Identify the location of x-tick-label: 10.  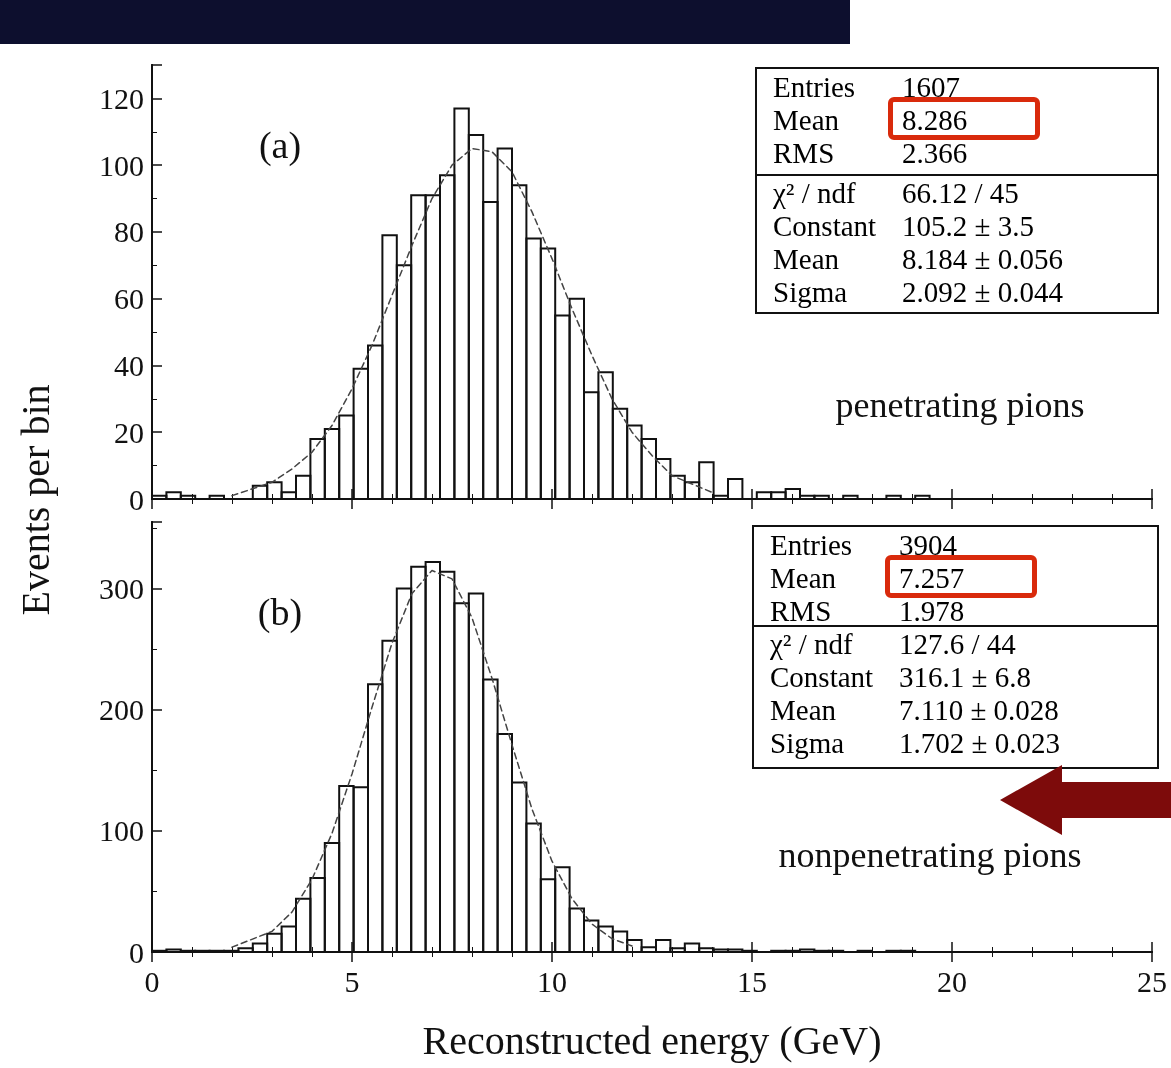
(552, 981).